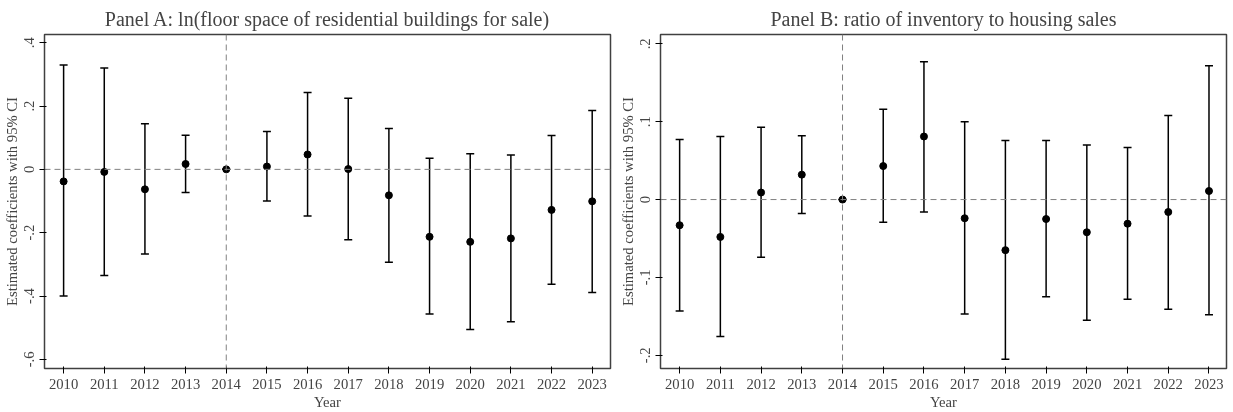 This screenshot has width=1233, height=412. I want to click on y-tick-label: -.6, so click(29, 359).